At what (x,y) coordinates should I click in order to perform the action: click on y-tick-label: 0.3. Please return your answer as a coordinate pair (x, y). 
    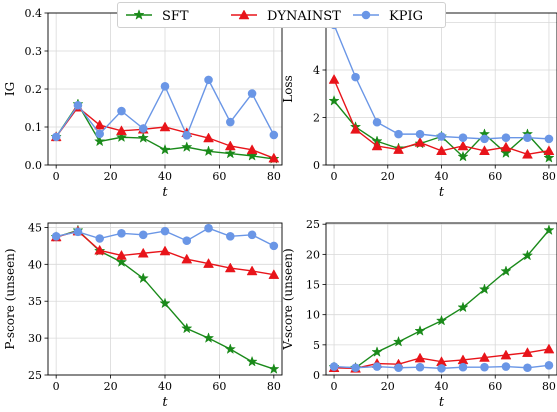
    Looking at the image, I should click on (34, 51).